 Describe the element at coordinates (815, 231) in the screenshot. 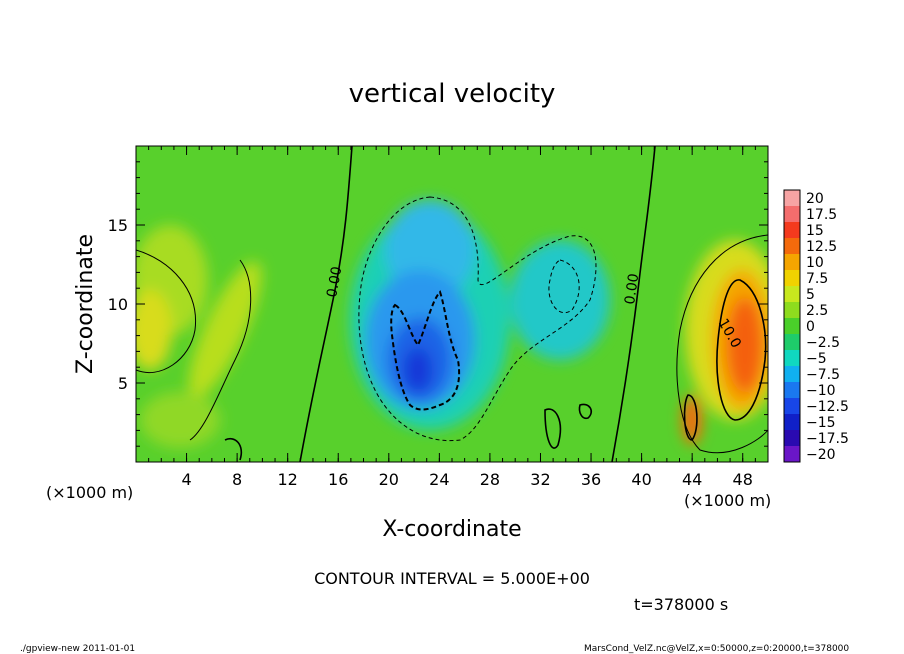

I see `colorbar-label: 15` at that location.